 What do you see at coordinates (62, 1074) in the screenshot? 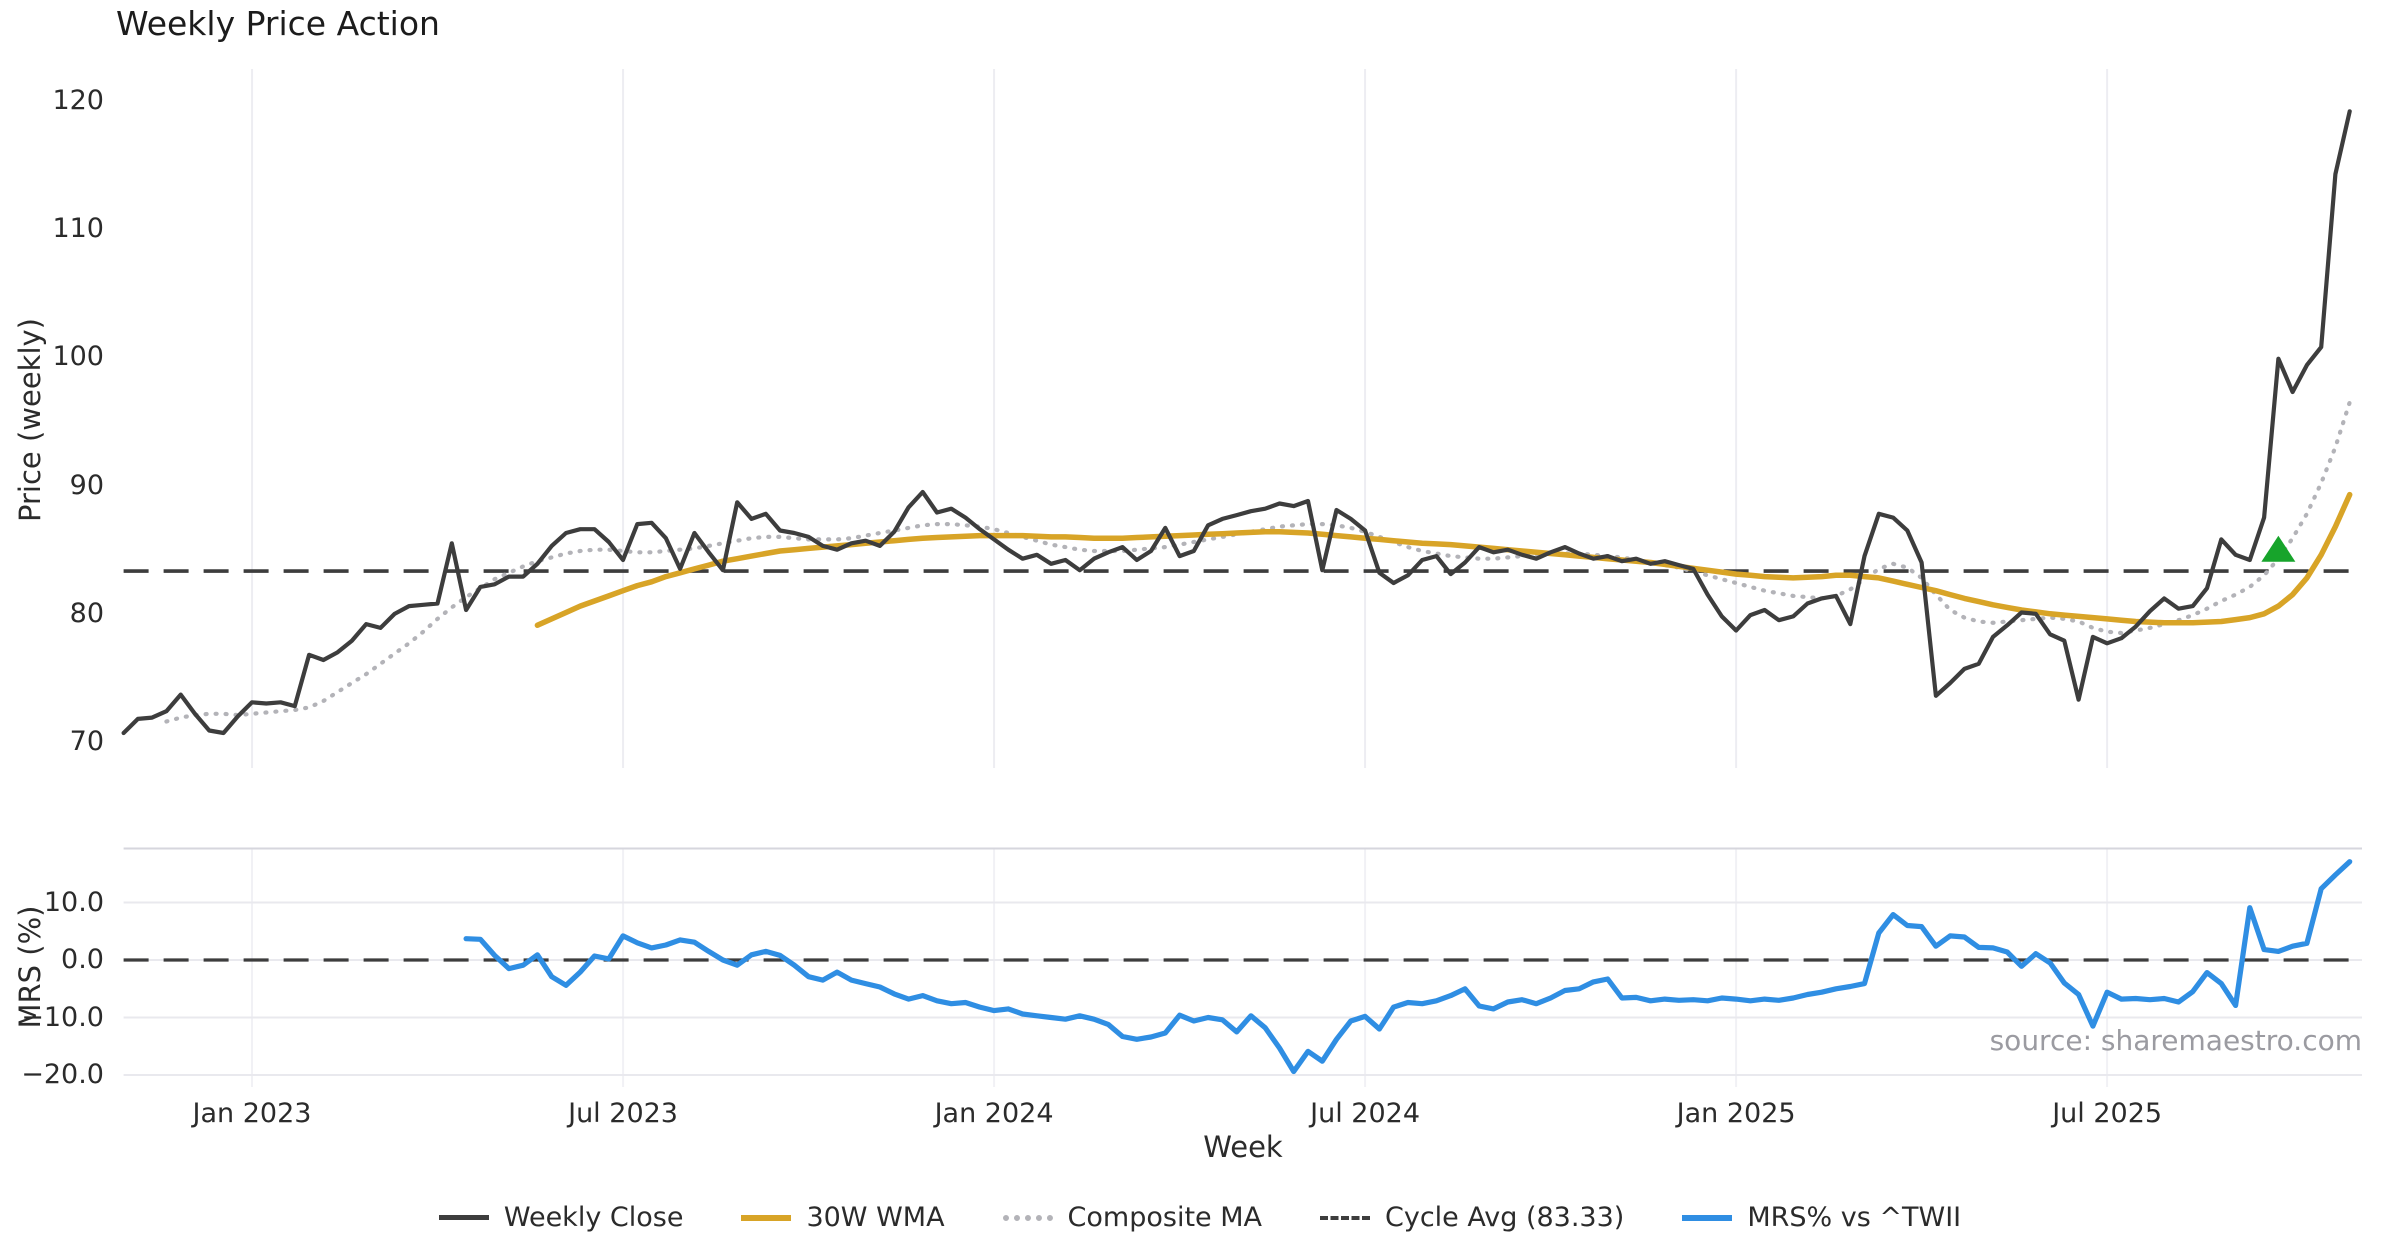
I see `y-tick-label: −20.0` at bounding box center [62, 1074].